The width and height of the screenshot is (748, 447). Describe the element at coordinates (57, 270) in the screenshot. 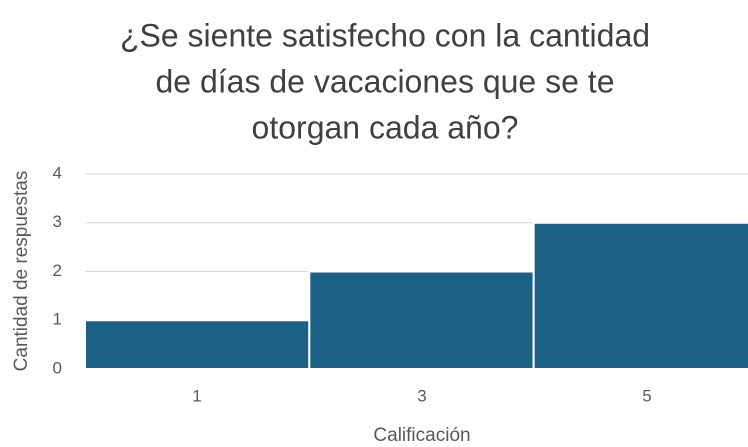

I see `y-tick-label: 2` at that location.